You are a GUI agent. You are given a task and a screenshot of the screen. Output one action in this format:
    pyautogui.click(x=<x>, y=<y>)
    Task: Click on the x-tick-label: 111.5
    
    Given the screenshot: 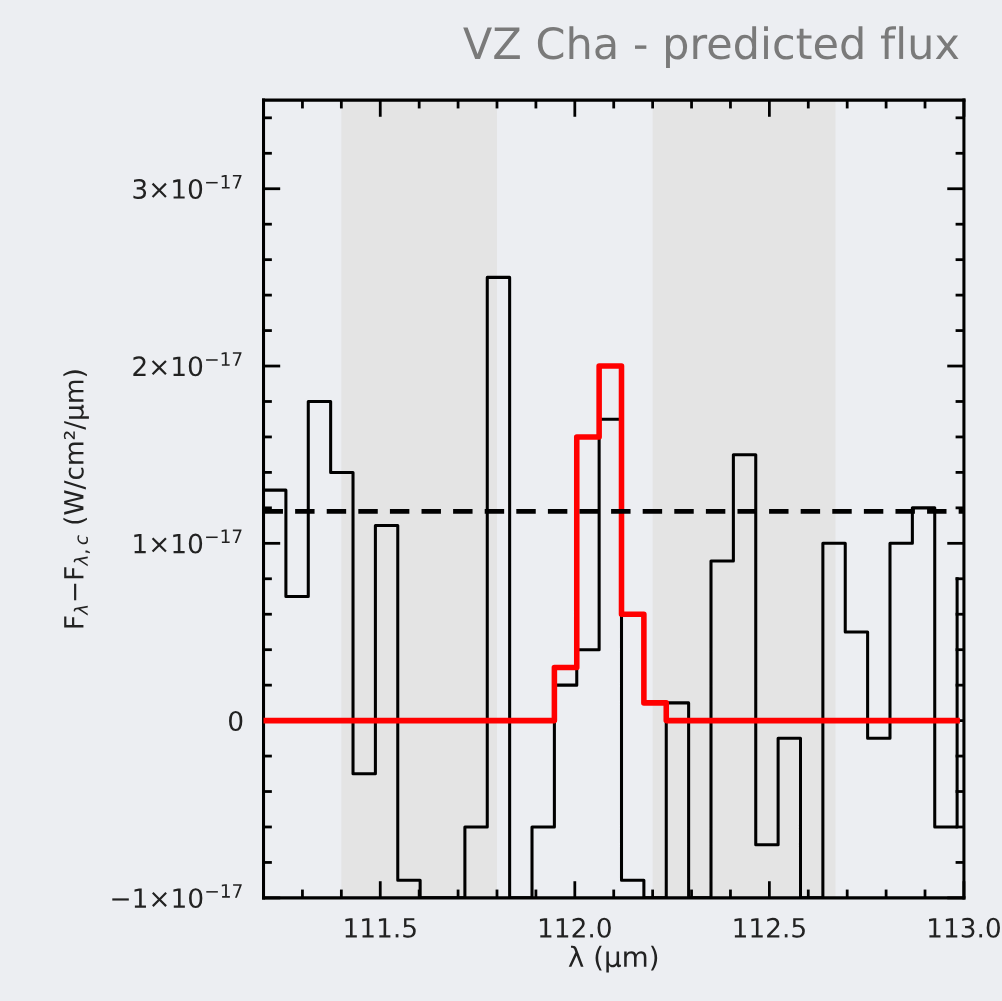 What is the action you would take?
    pyautogui.click(x=380, y=928)
    